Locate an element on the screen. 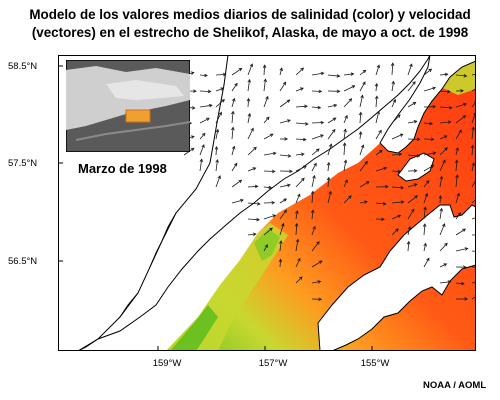 The width and height of the screenshot is (500, 400). kenai-coast is located at coordinates (427, 104).